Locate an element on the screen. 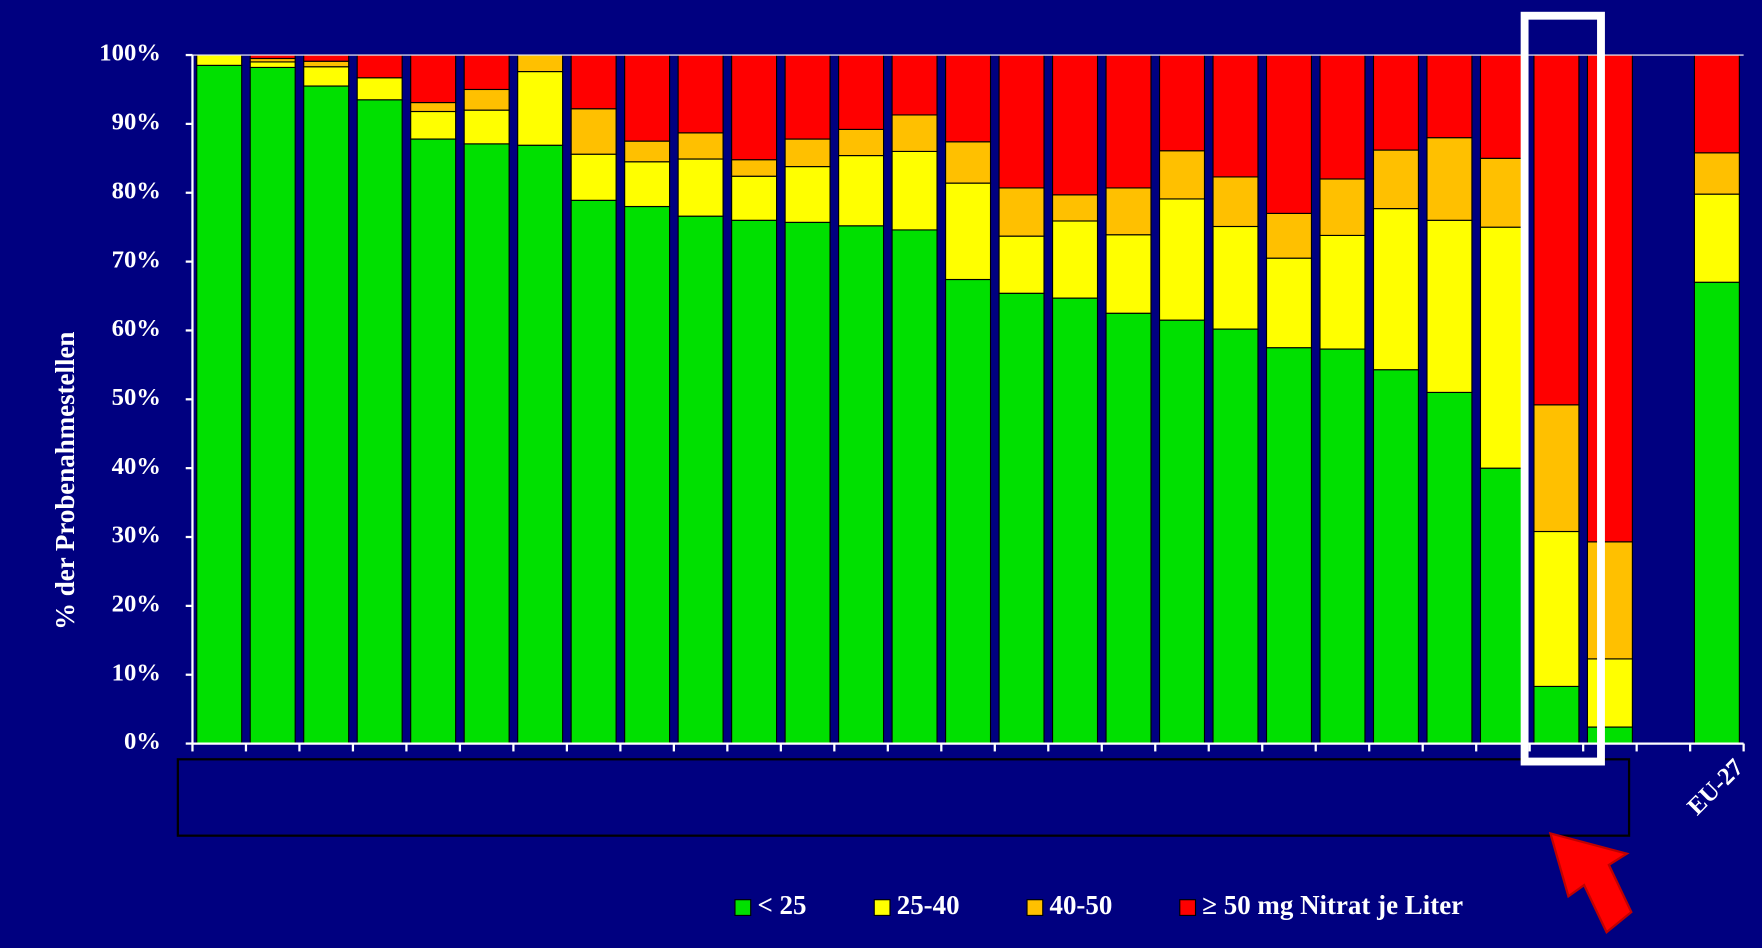 This screenshot has height=948, width=1762. y-axis-label: % der Probenahmestellen is located at coordinates (65, 481).